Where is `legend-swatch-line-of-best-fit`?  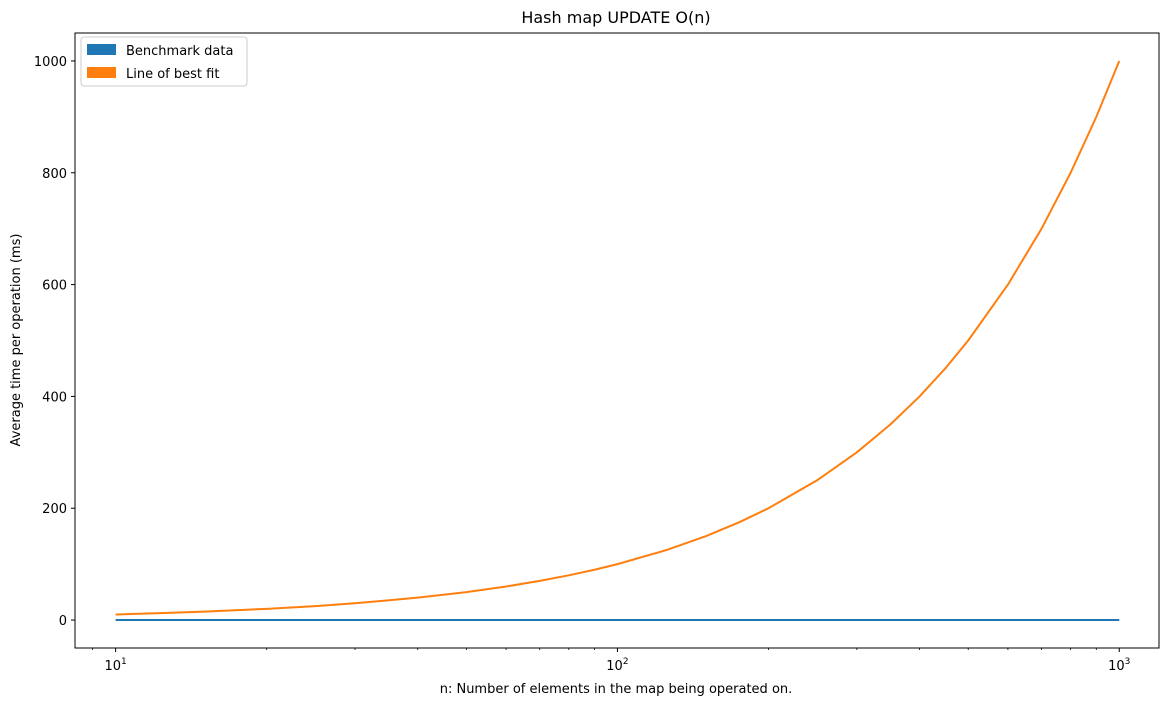
legend-swatch-line-of-best-fit is located at coordinates (101, 72).